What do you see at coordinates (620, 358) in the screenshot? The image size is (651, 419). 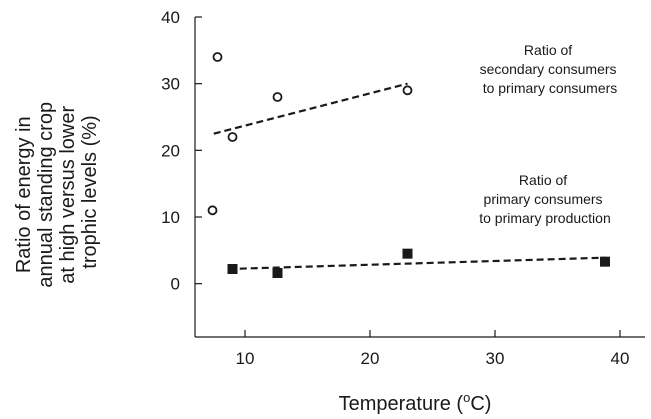 I see `x-tick-label: 40` at bounding box center [620, 358].